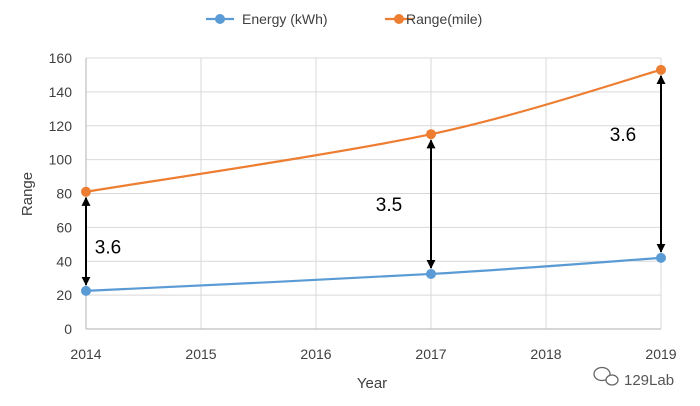  Describe the element at coordinates (430, 354) in the screenshot. I see `x-tick-label: 2017` at that location.